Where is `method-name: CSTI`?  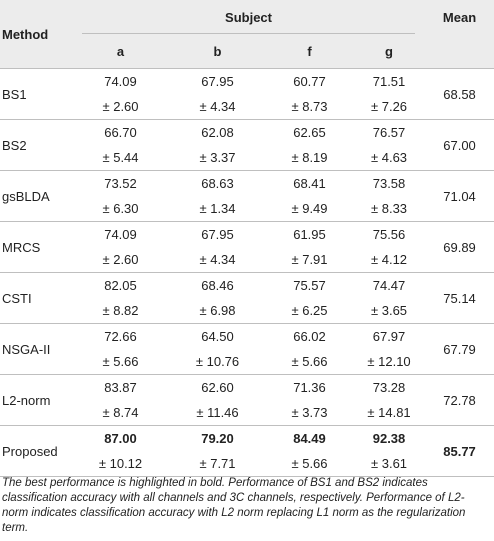 method-name: CSTI is located at coordinates (36, 298).